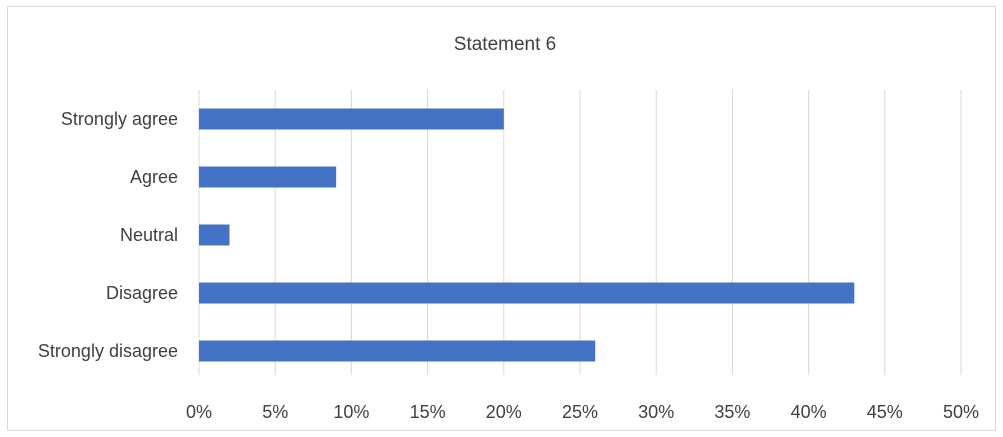  Describe the element at coordinates (961, 412) in the screenshot. I see `x-tick-label: 50%` at that location.